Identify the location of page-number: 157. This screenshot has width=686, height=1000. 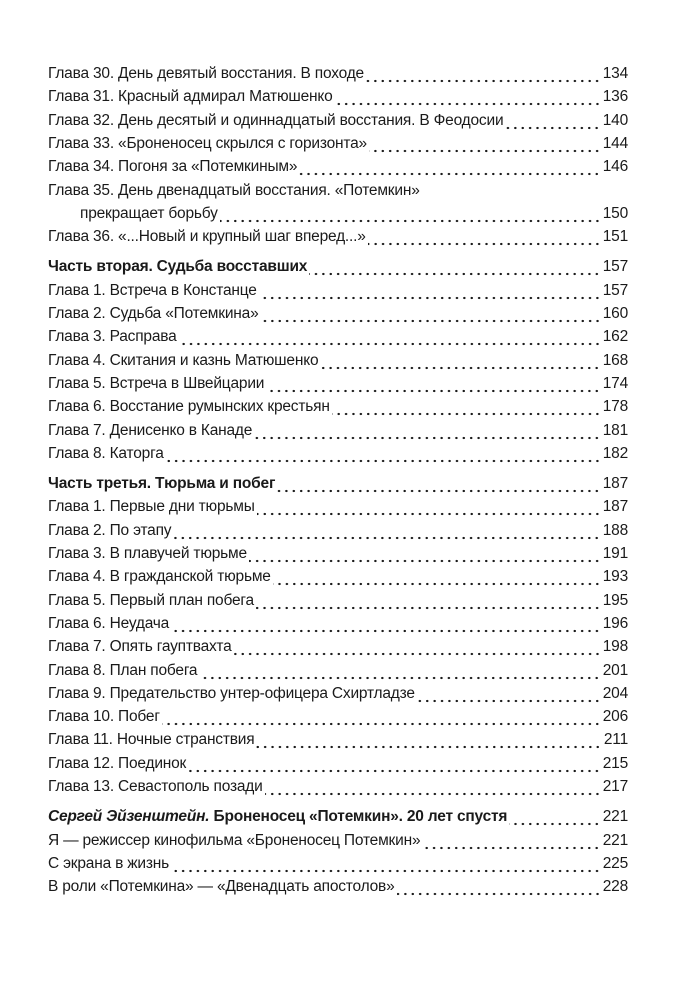
(615, 267).